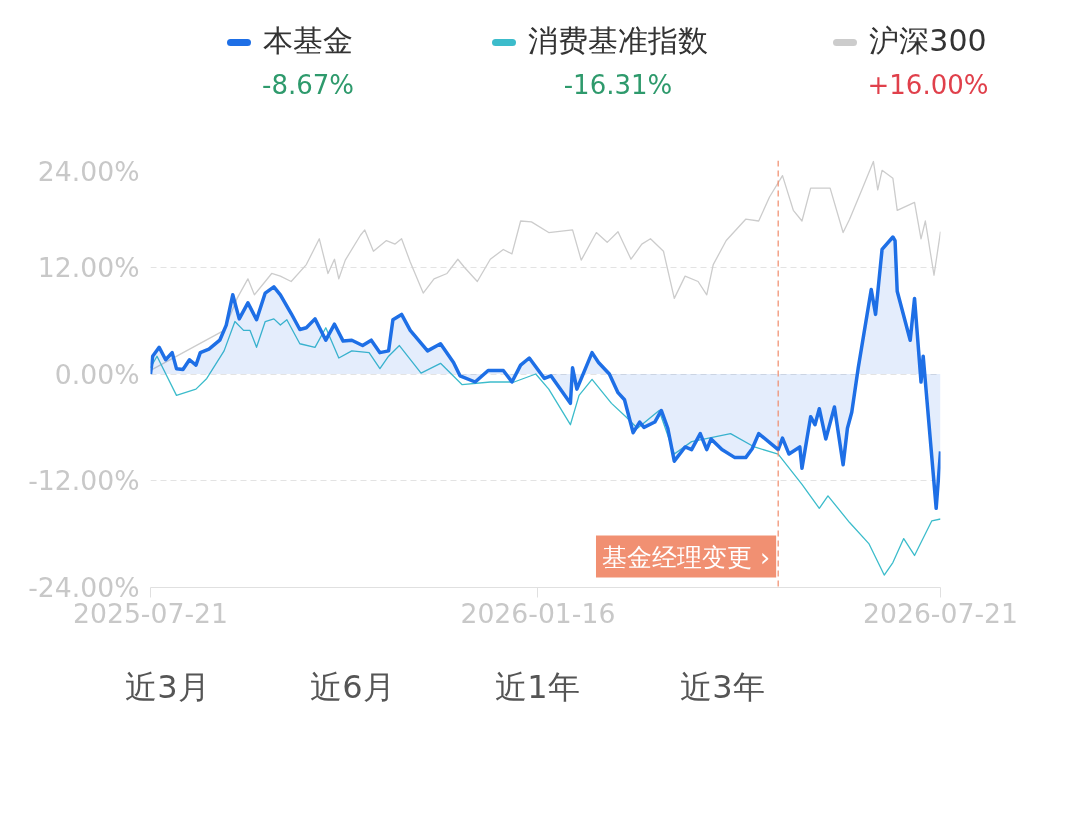  Describe the element at coordinates (167, 687) in the screenshot. I see `text: 近3月` at that location.